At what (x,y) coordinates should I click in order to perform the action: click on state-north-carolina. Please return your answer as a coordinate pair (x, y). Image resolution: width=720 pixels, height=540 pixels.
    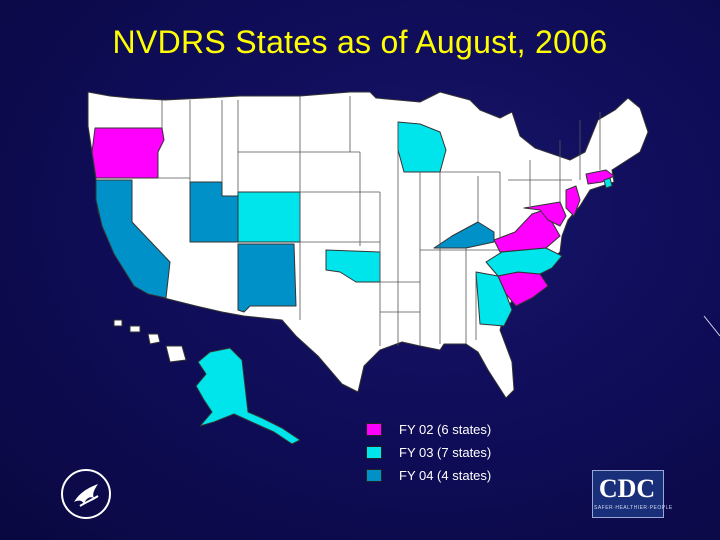
    Looking at the image, I should click on (524, 262).